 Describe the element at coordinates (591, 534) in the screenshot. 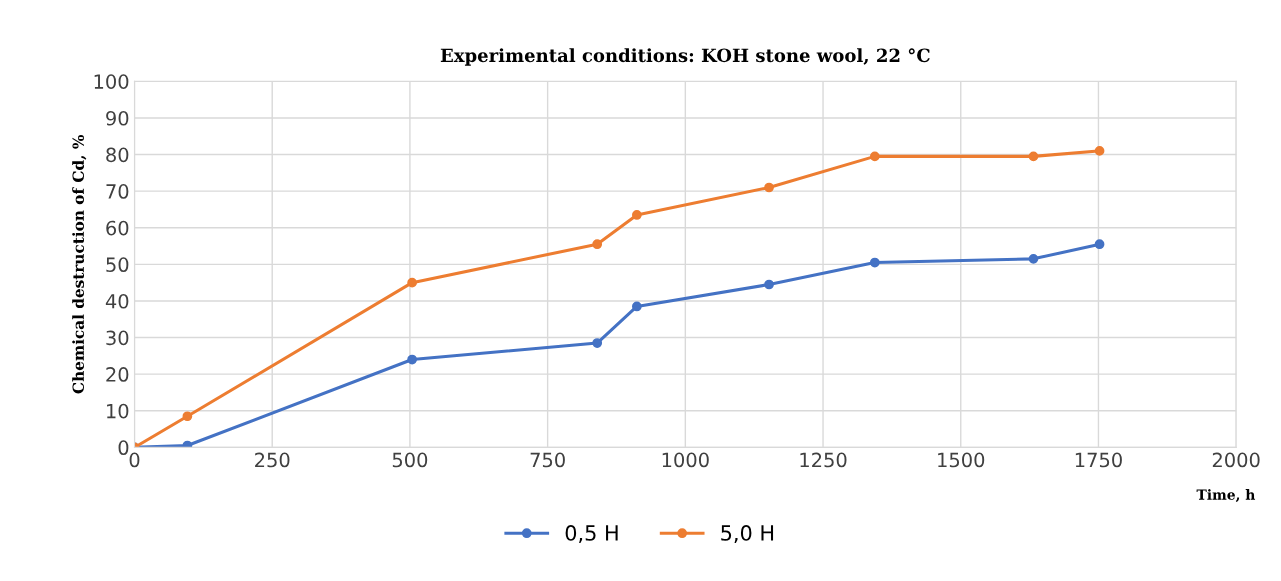

I see `legend-label: 0,5 H` at that location.